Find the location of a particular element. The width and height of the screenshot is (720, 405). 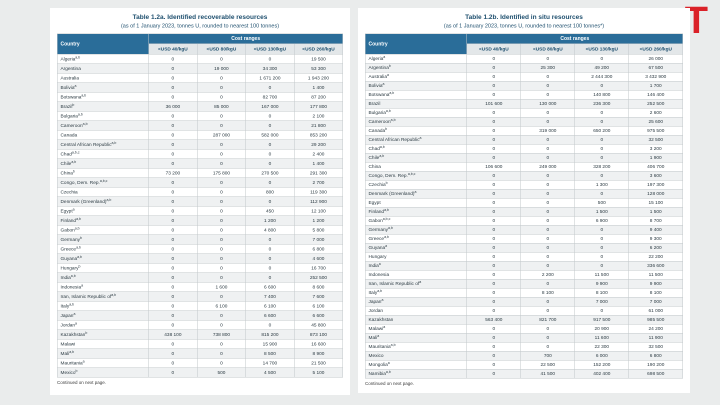

country-cell: Chada,b,c is located at coordinates (103, 154).